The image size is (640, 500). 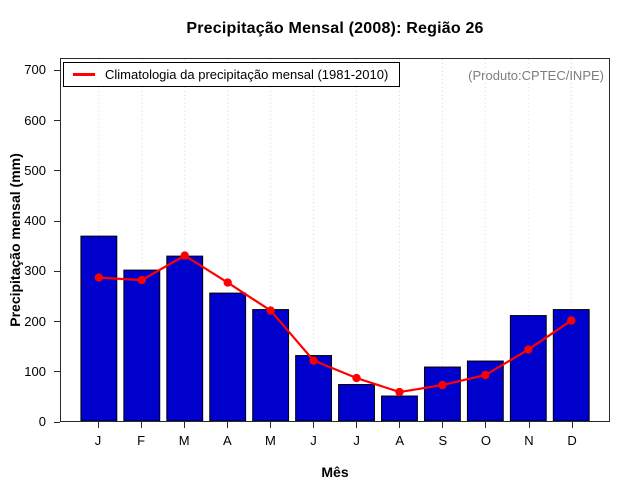 What do you see at coordinates (485, 390) in the screenshot?
I see `bar-10-O` at bounding box center [485, 390].